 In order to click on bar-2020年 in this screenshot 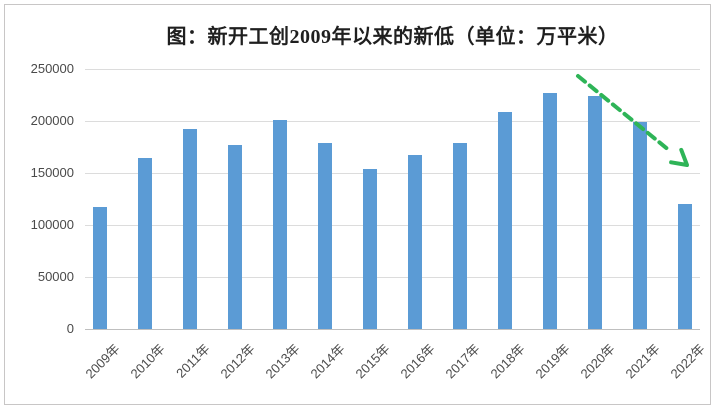, I will do `click(595, 212)`.